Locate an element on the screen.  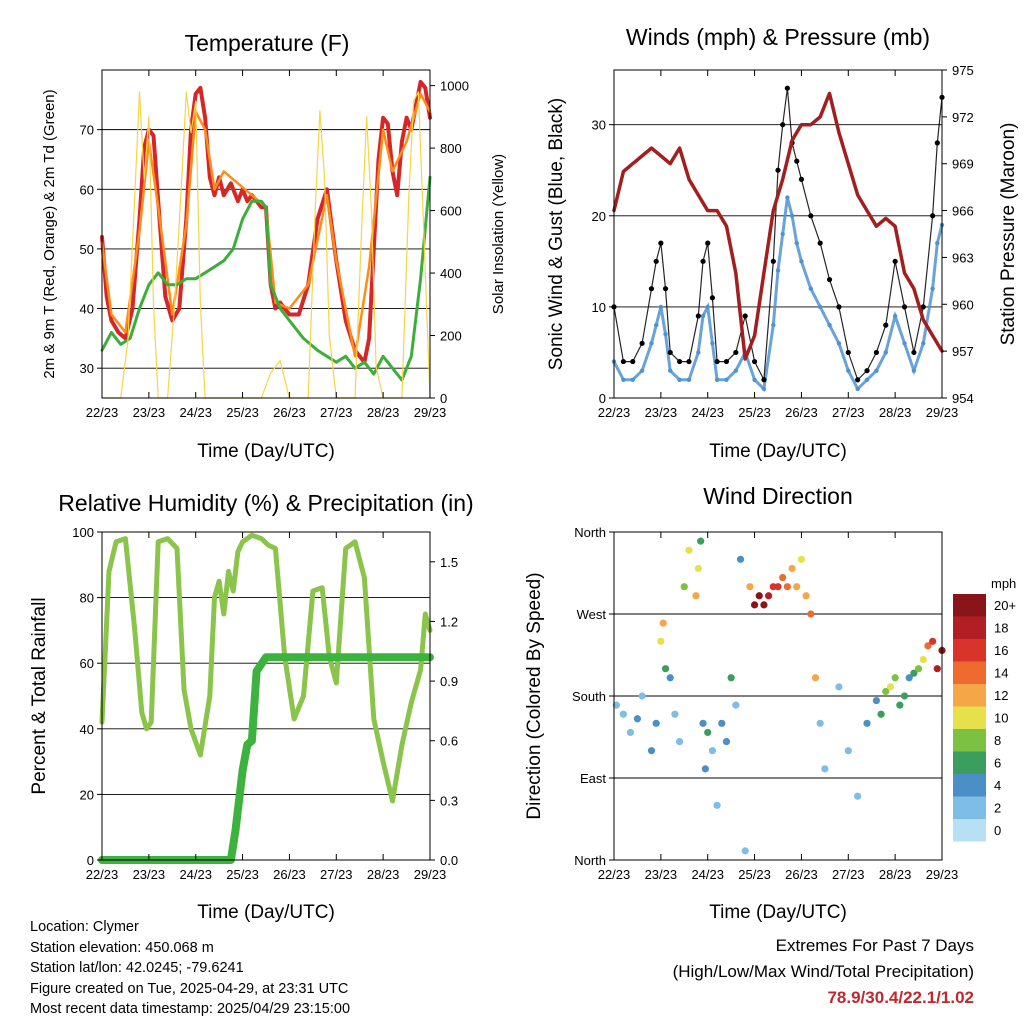
y-tick-label: East is located at coordinates (593, 778).